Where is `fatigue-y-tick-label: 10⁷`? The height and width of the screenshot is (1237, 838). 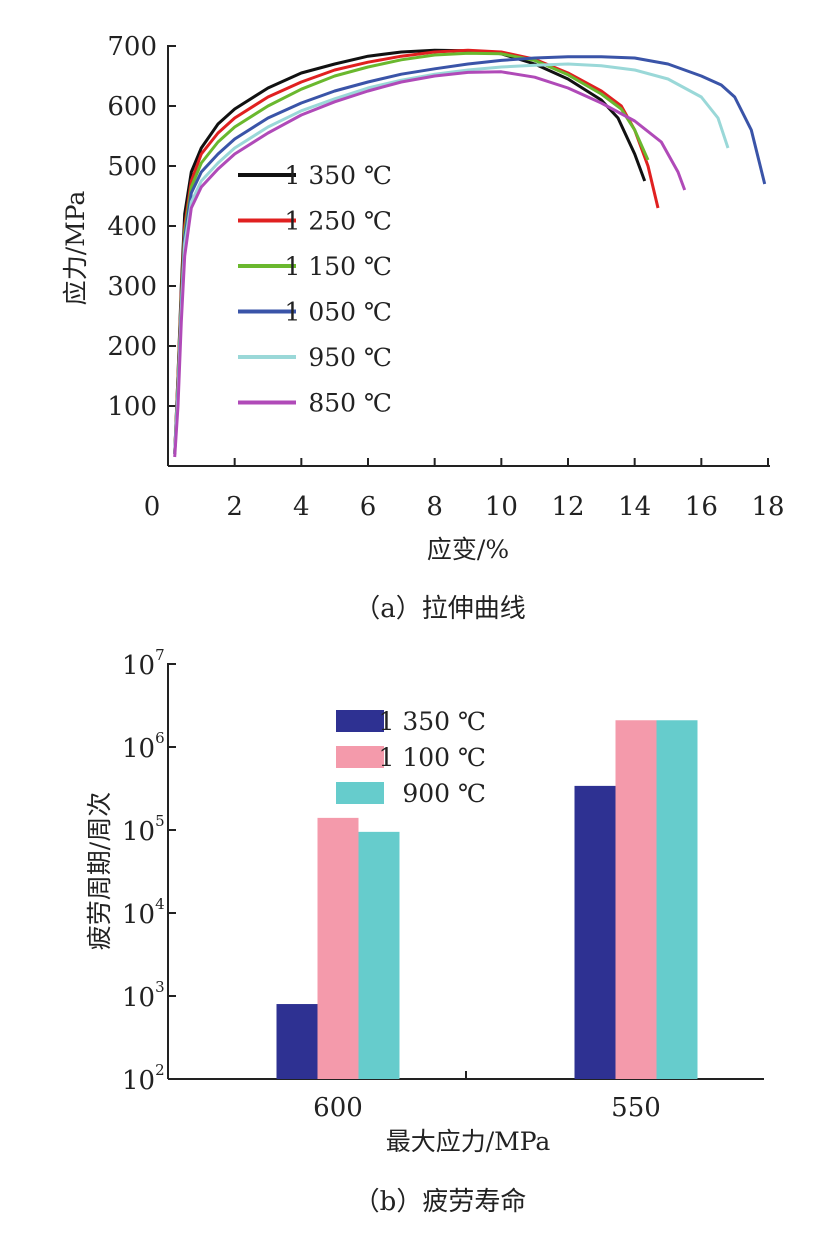
fatigue-y-tick-label: 10⁷ is located at coordinates (143, 663).